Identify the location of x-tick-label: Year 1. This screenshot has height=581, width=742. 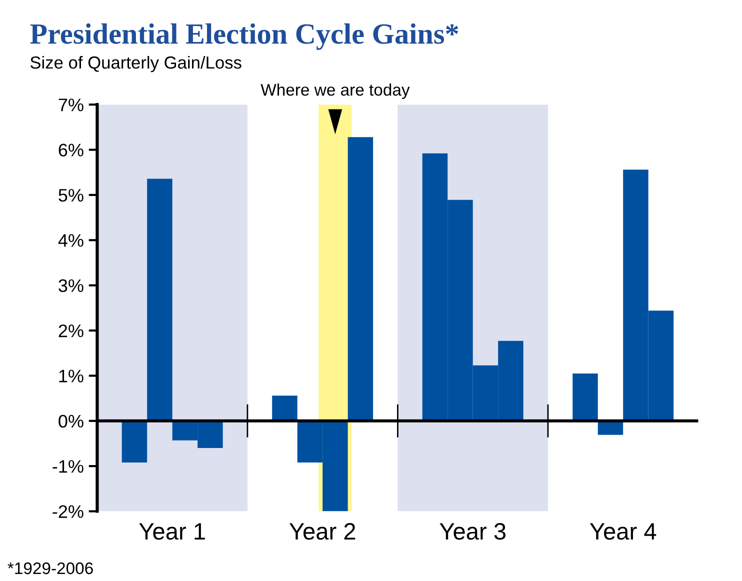
(172, 531).